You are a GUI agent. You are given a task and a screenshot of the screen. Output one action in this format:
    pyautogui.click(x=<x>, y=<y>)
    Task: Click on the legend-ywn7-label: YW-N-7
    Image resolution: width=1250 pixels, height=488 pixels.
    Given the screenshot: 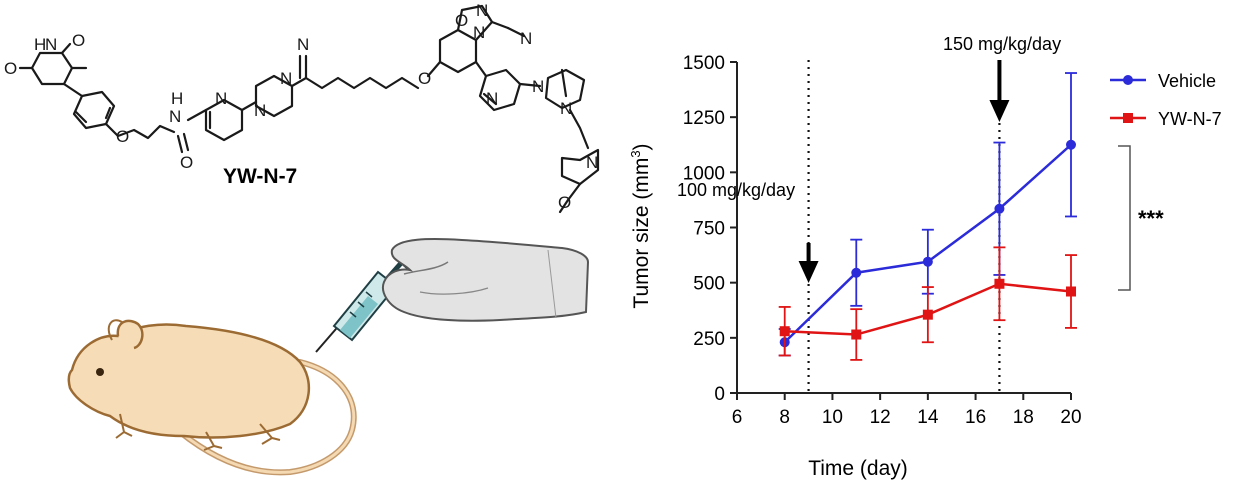 What is the action you would take?
    pyautogui.click(x=1190, y=119)
    